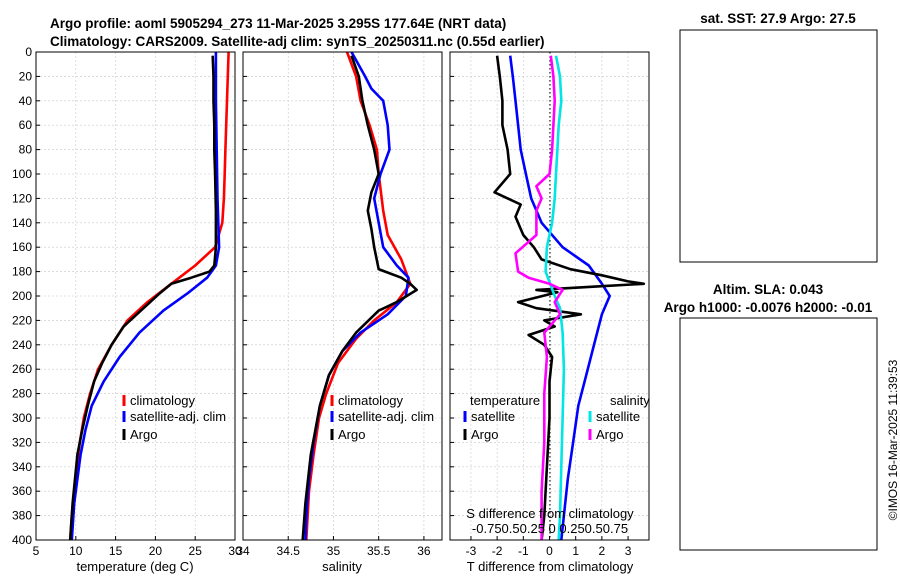  Describe the element at coordinates (22, 369) in the screenshot. I see `y-tick-label: 260` at that location.